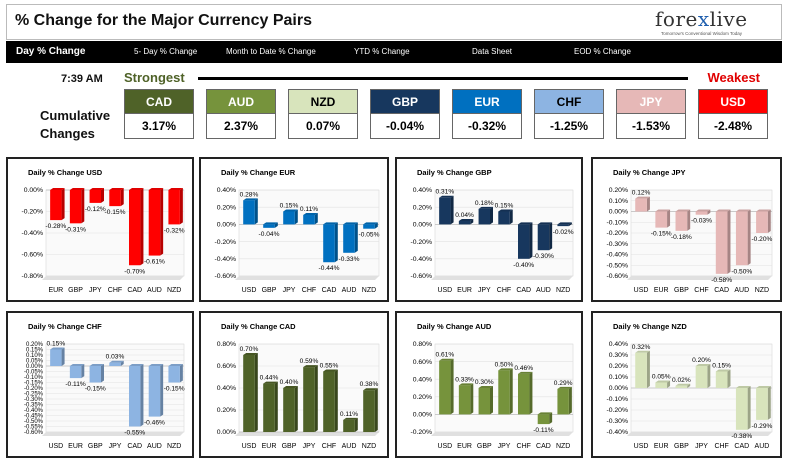  What do you see at coordinates (34, 417) in the screenshot?
I see `y-tick-label: -0.45%` at bounding box center [34, 417].